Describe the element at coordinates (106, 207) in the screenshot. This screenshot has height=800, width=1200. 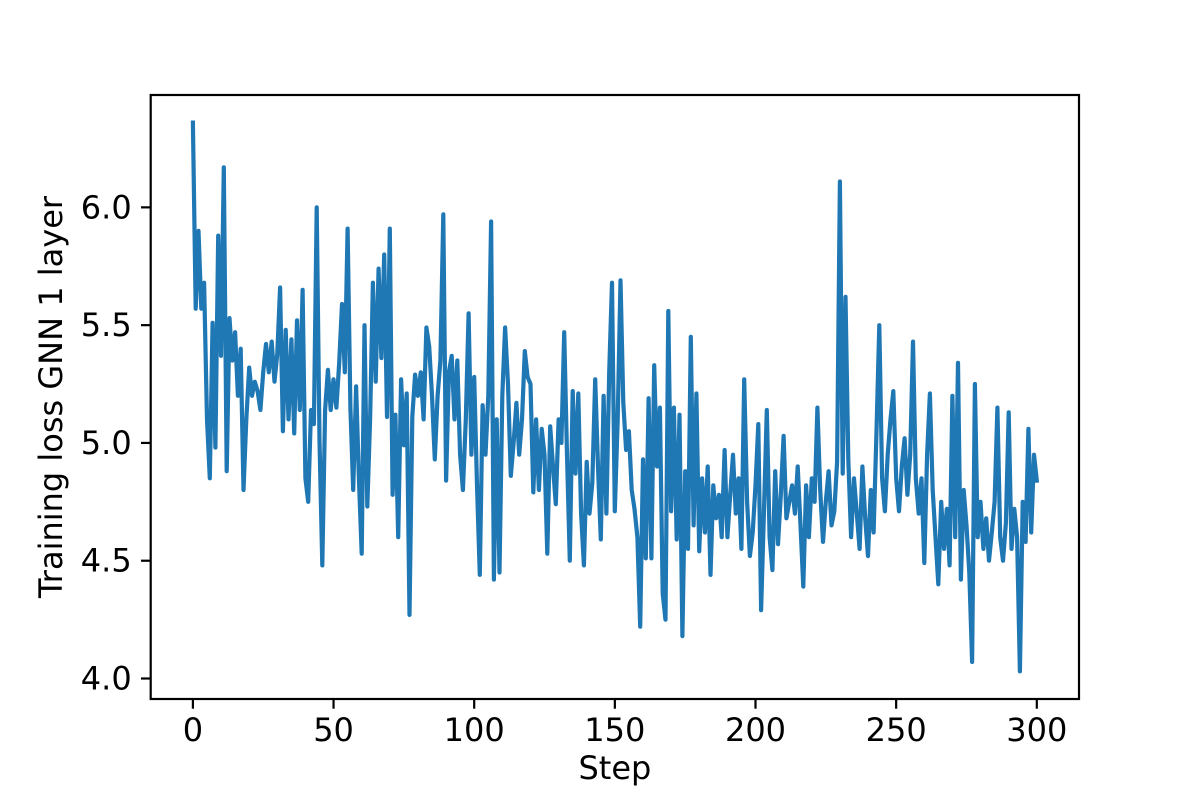
I see `y-tick-label: 6.0` at that location.